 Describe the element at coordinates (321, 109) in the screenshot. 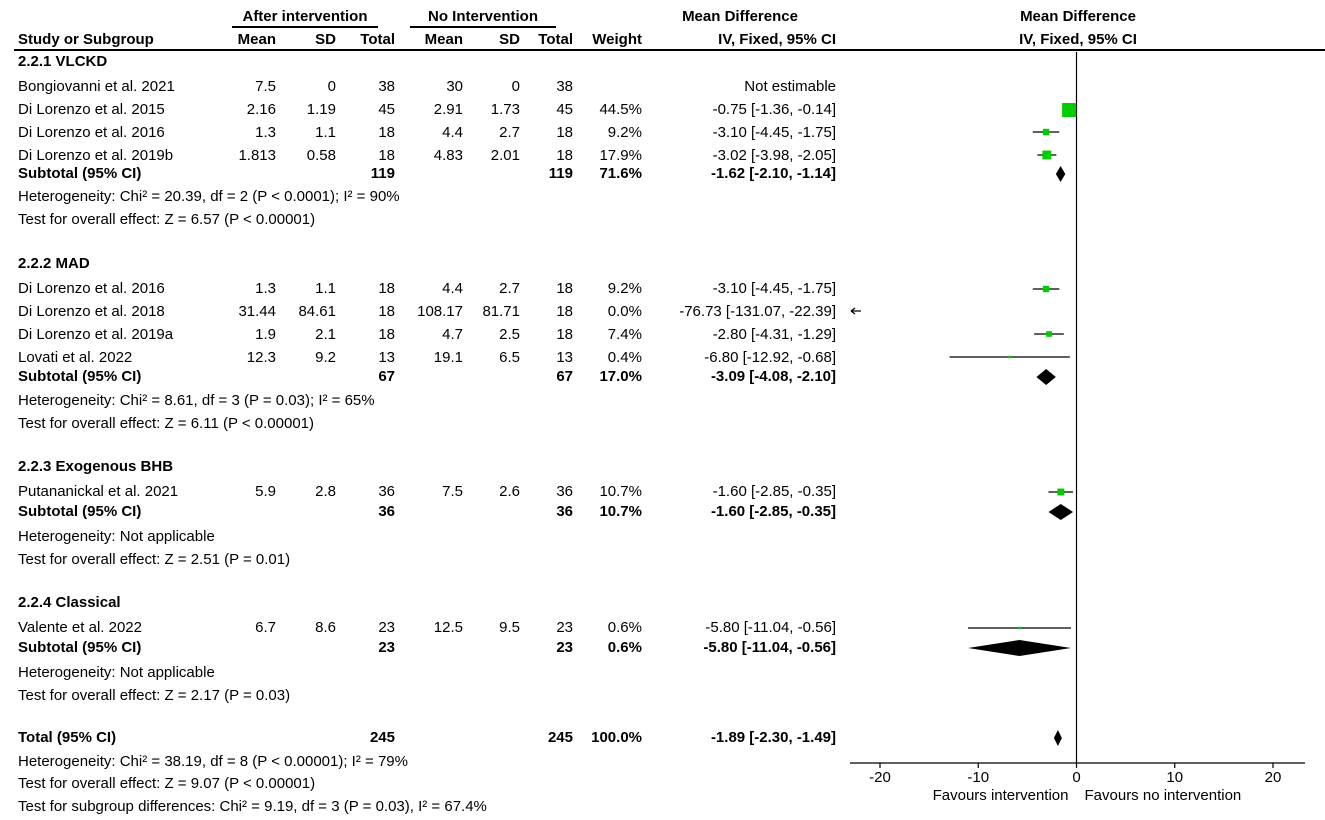

I see `study-sd1: 1.19` at that location.